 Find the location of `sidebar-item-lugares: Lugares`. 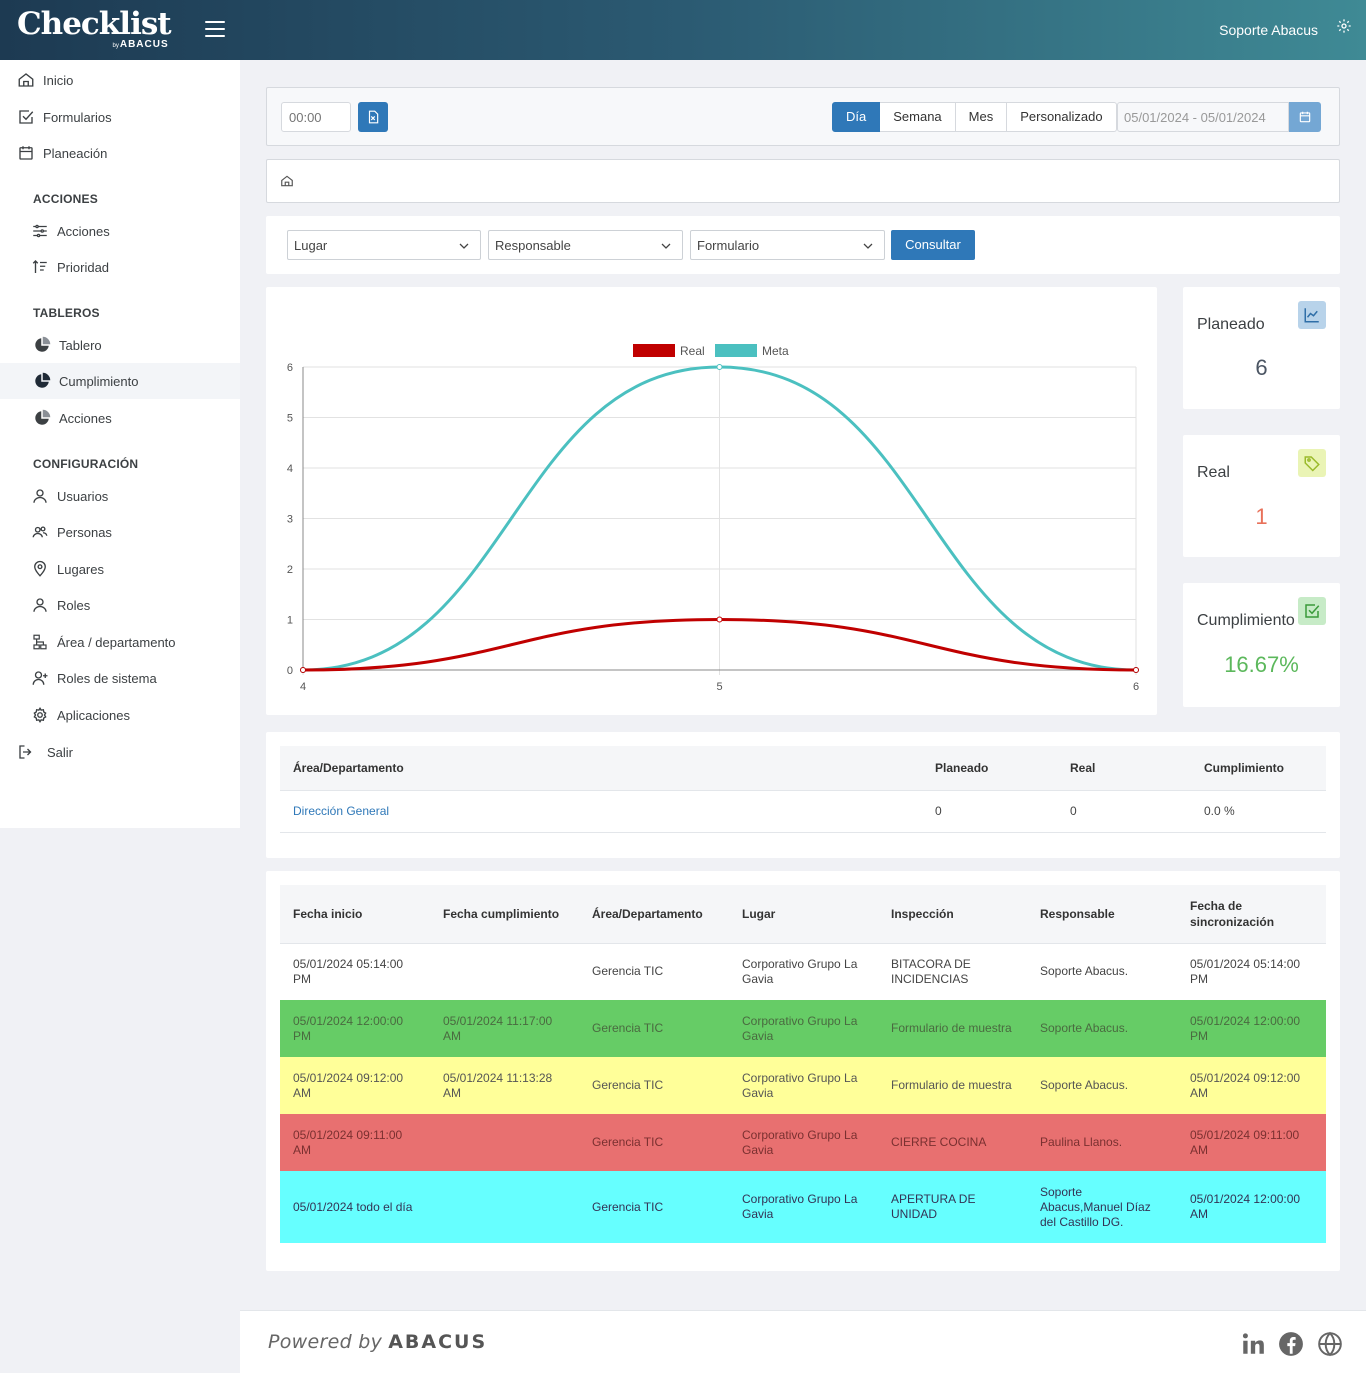

sidebar-item-lugares: Lugares is located at coordinates (120, 569).